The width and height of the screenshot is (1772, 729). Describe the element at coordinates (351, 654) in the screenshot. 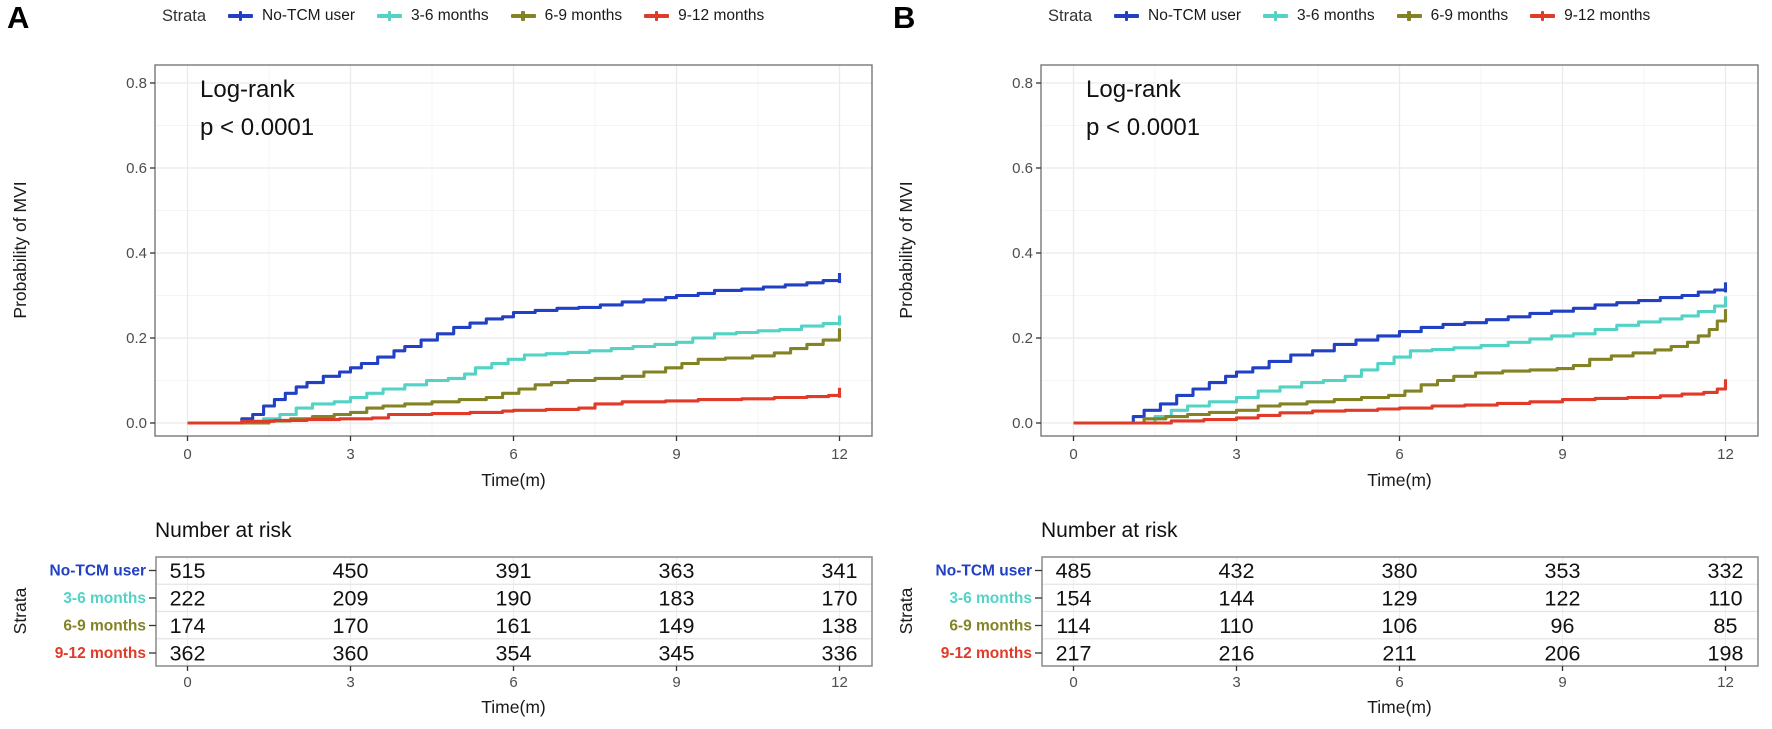

I see `risk-count: 360` at that location.